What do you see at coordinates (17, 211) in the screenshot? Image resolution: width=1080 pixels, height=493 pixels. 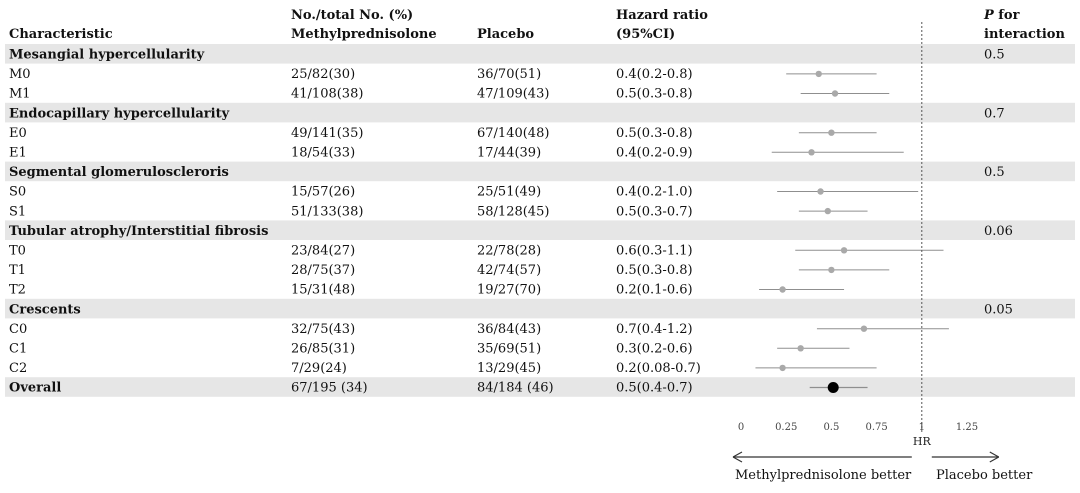 I see `row-label: S1` at bounding box center [17, 211].